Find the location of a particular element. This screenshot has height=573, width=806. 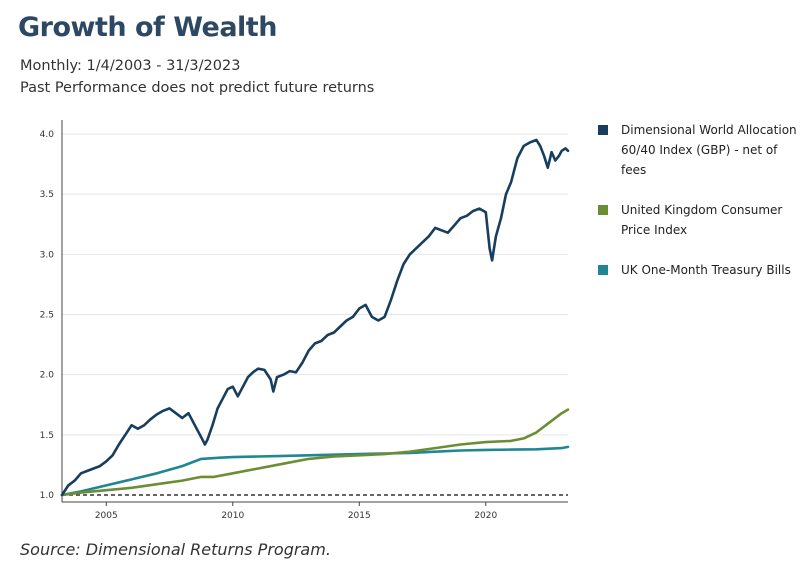

legend-swatch-uk-tbills is located at coordinates (603, 270).